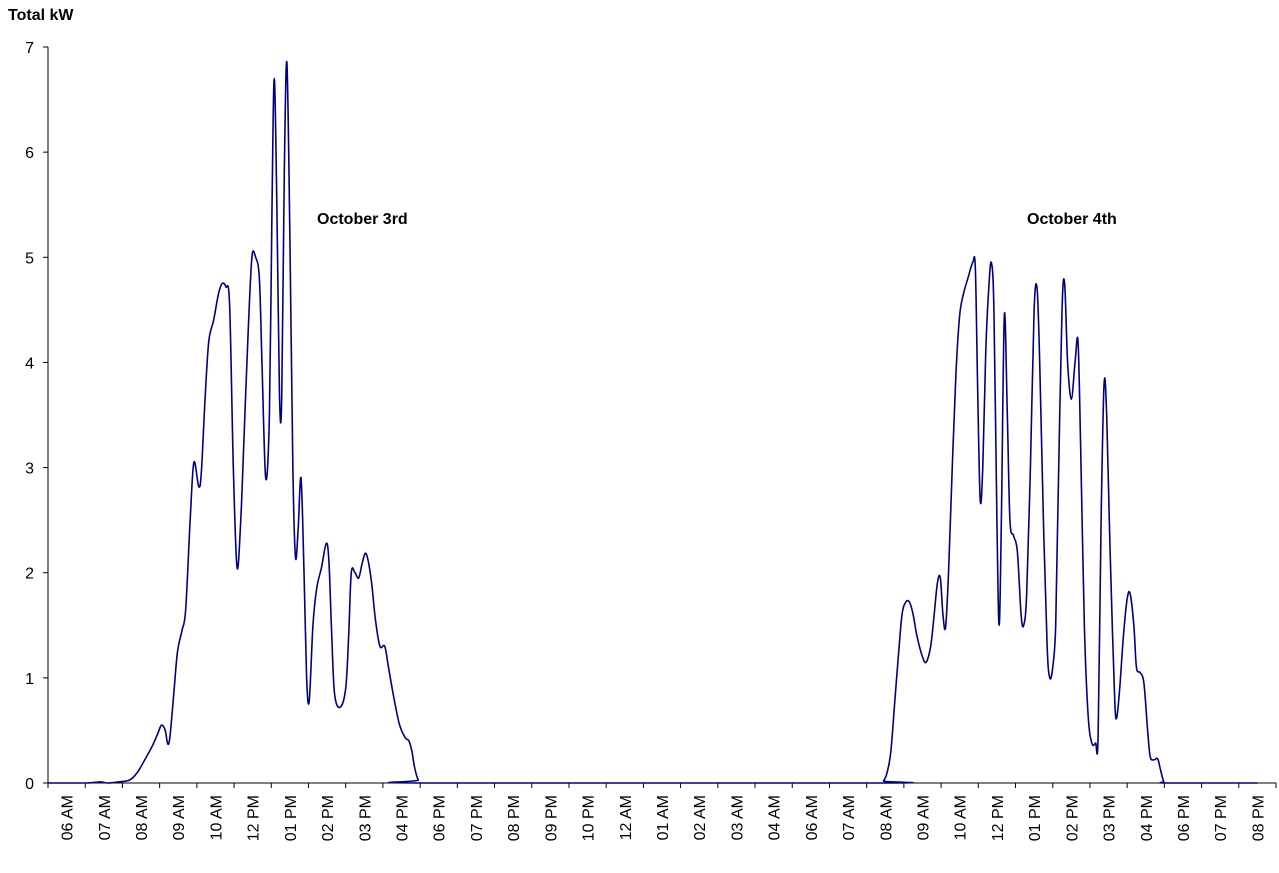 The width and height of the screenshot is (1279, 873). What do you see at coordinates (29, 679) in the screenshot?
I see `y-tick-label: 1` at bounding box center [29, 679].